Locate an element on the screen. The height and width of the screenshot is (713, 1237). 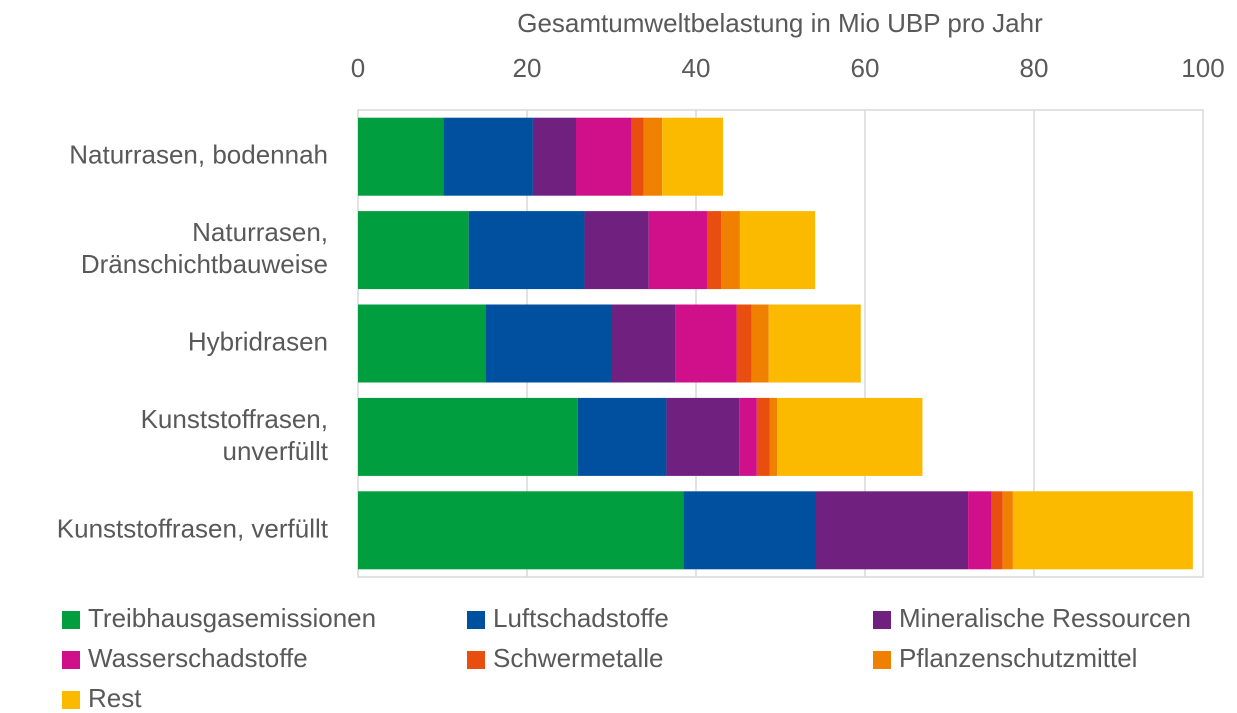
legend-label: Schwermetalle is located at coordinates (578, 658).